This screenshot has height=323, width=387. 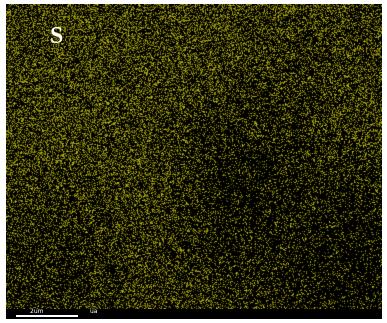 What do you see at coordinates (37, 311) in the screenshot?
I see `scale-bar-label: 2um` at bounding box center [37, 311].